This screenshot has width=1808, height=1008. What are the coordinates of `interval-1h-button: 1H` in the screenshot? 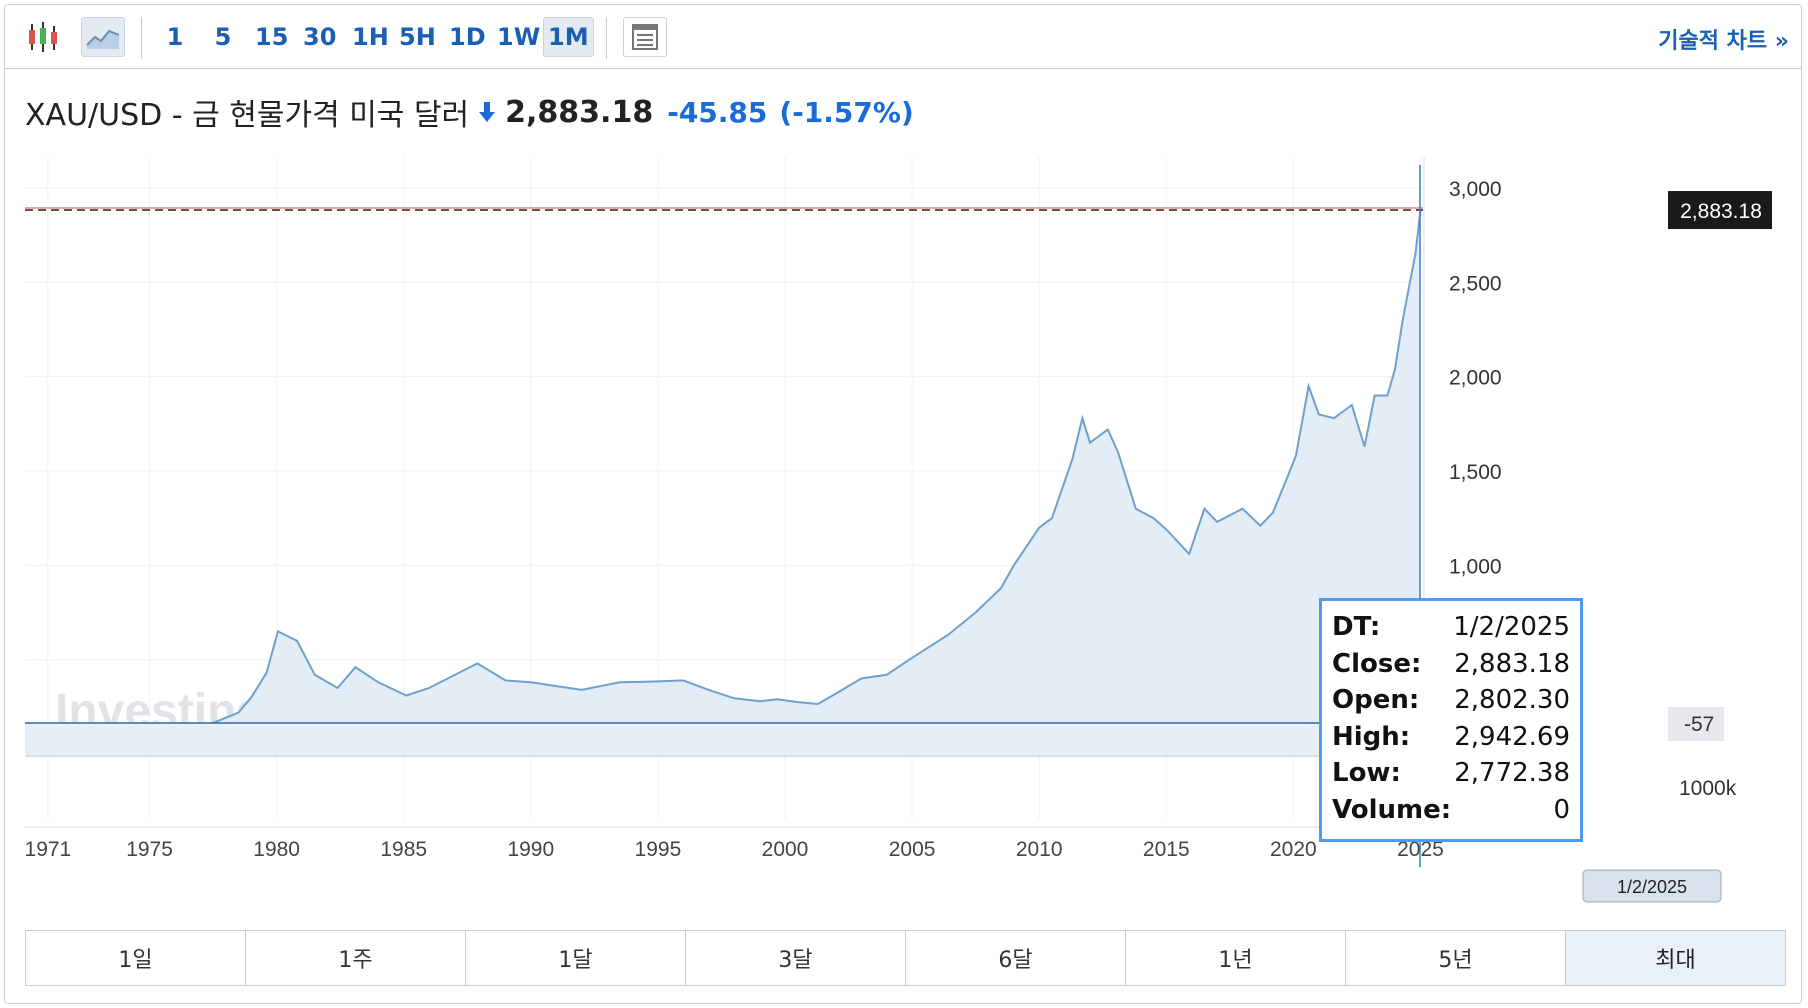 It's located at (370, 37).